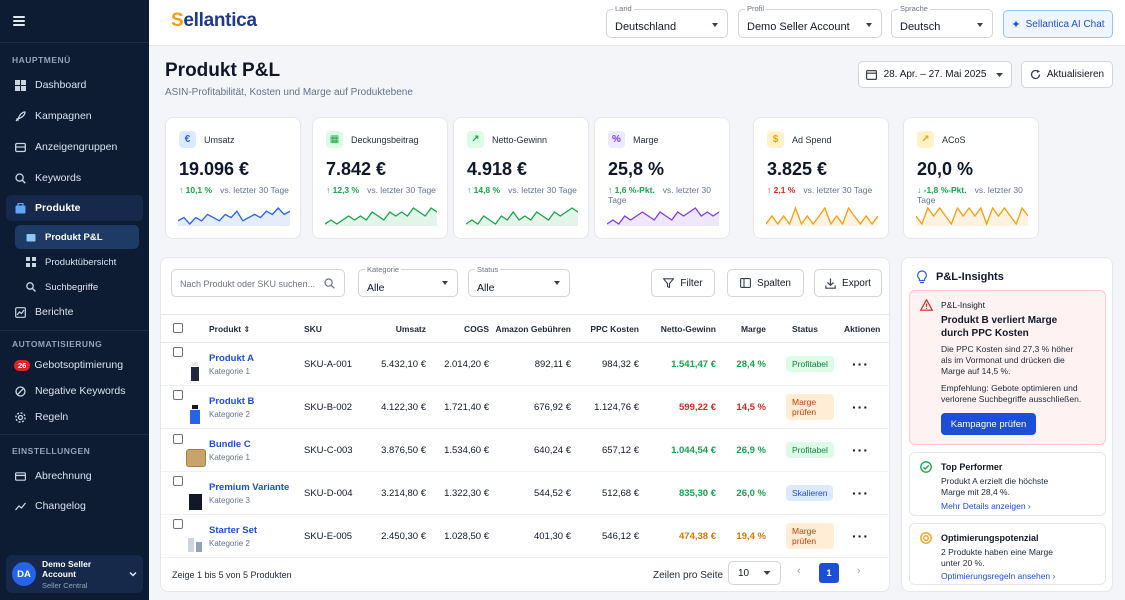 The image size is (1125, 600). I want to click on kategorie-select: Kategorie Alle, so click(408, 281).